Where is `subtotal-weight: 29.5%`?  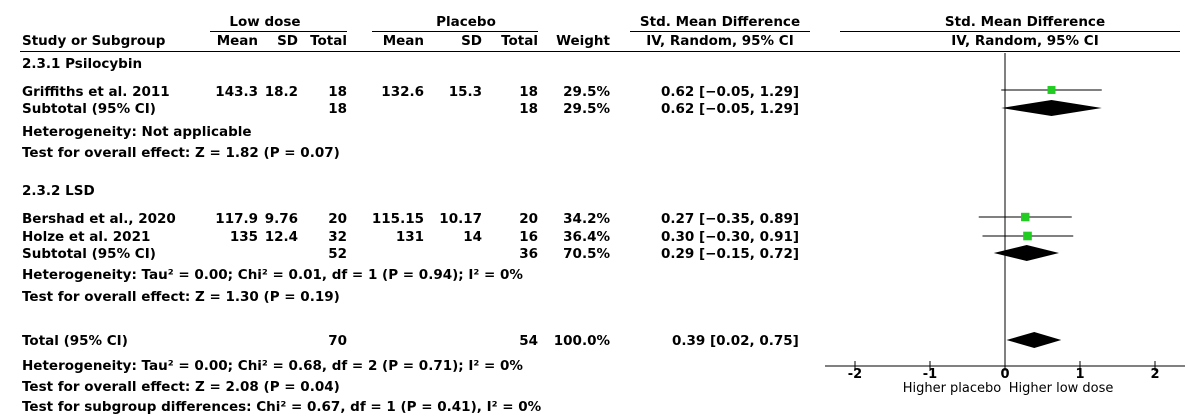 subtotal-weight: 29.5% is located at coordinates (586, 109).